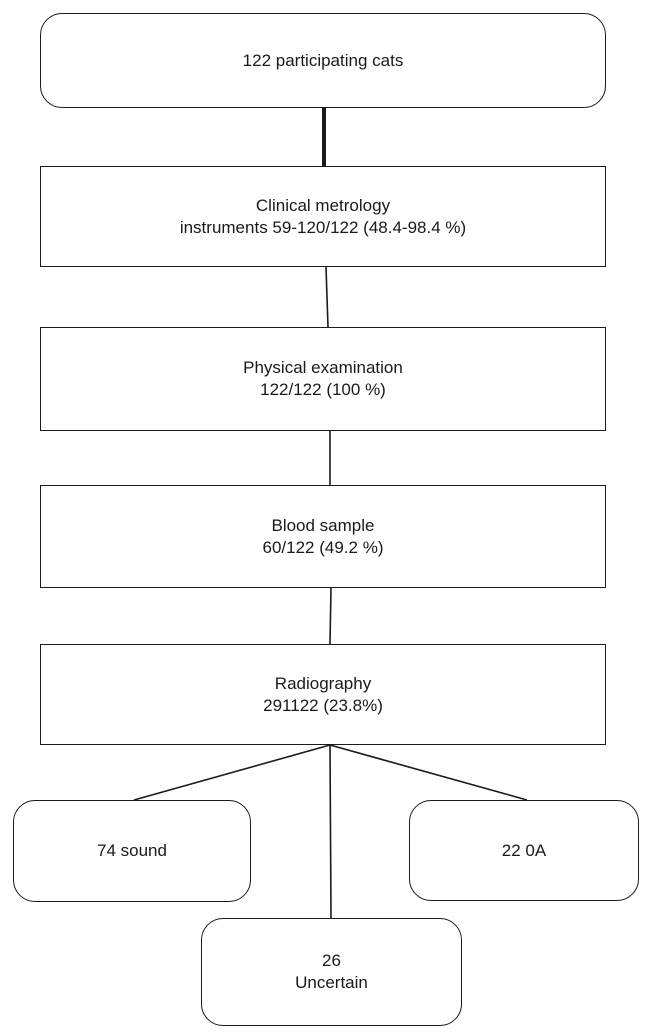  Describe the element at coordinates (323, 547) in the screenshot. I see `node-blood-sample-count: 60/122 (49.2 %)` at that location.